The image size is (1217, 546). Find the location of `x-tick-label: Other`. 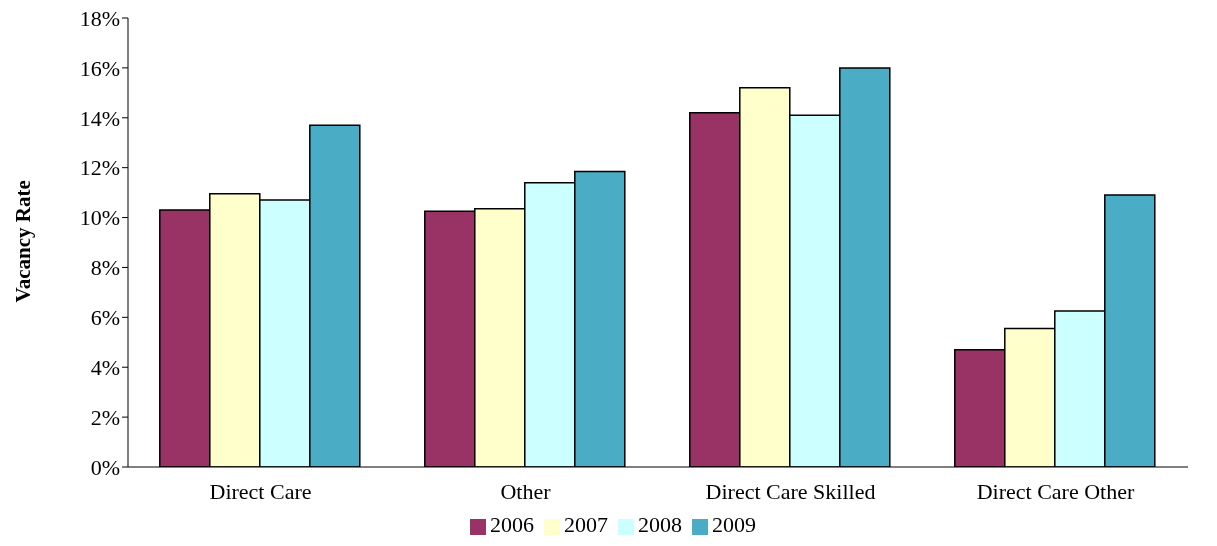

x-tick-label: Other is located at coordinates (526, 491).